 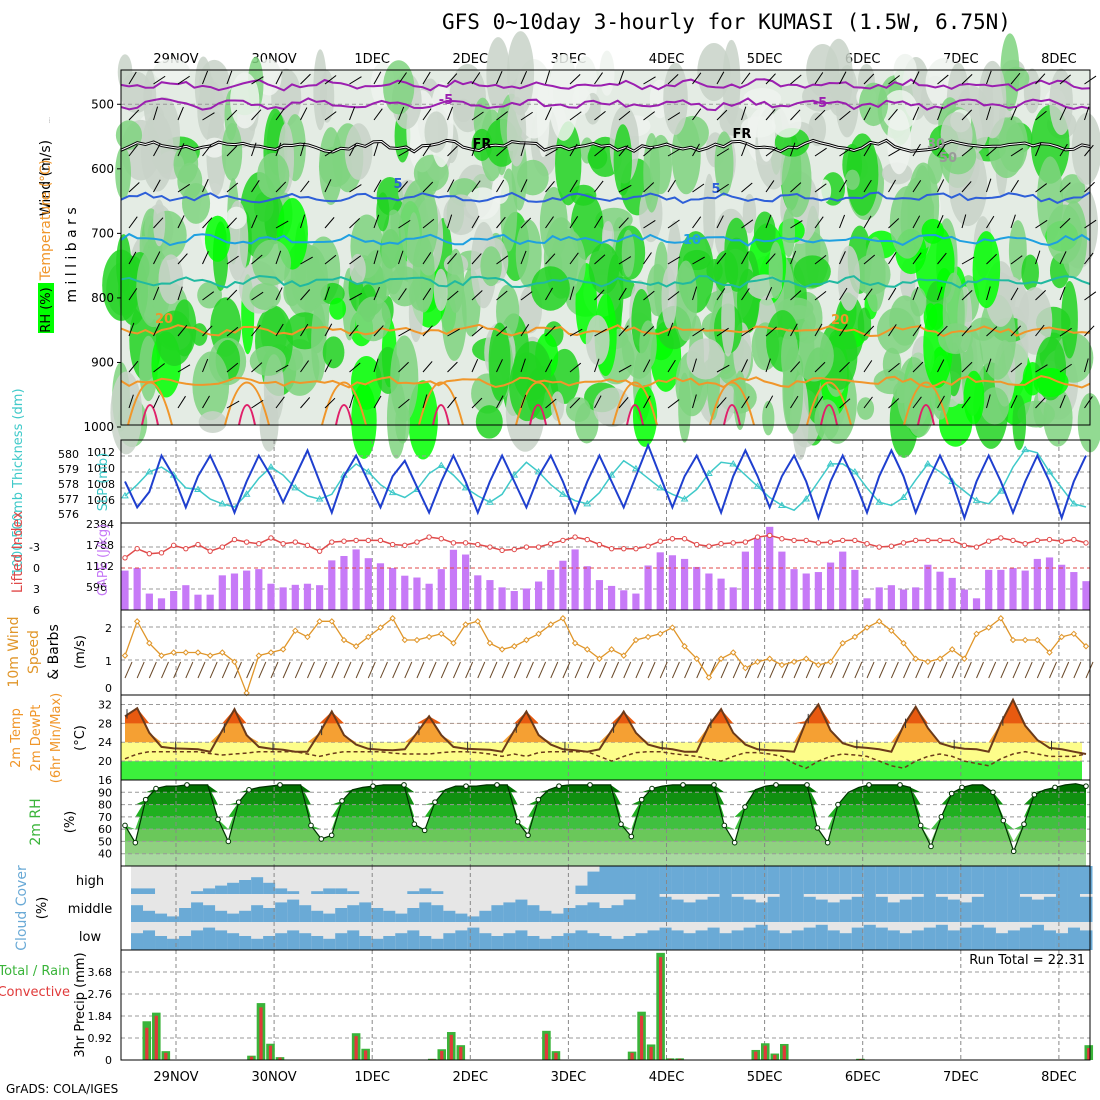 What do you see at coordinates (36, 568) in the screenshot?
I see `li-tick: 0` at bounding box center [36, 568].